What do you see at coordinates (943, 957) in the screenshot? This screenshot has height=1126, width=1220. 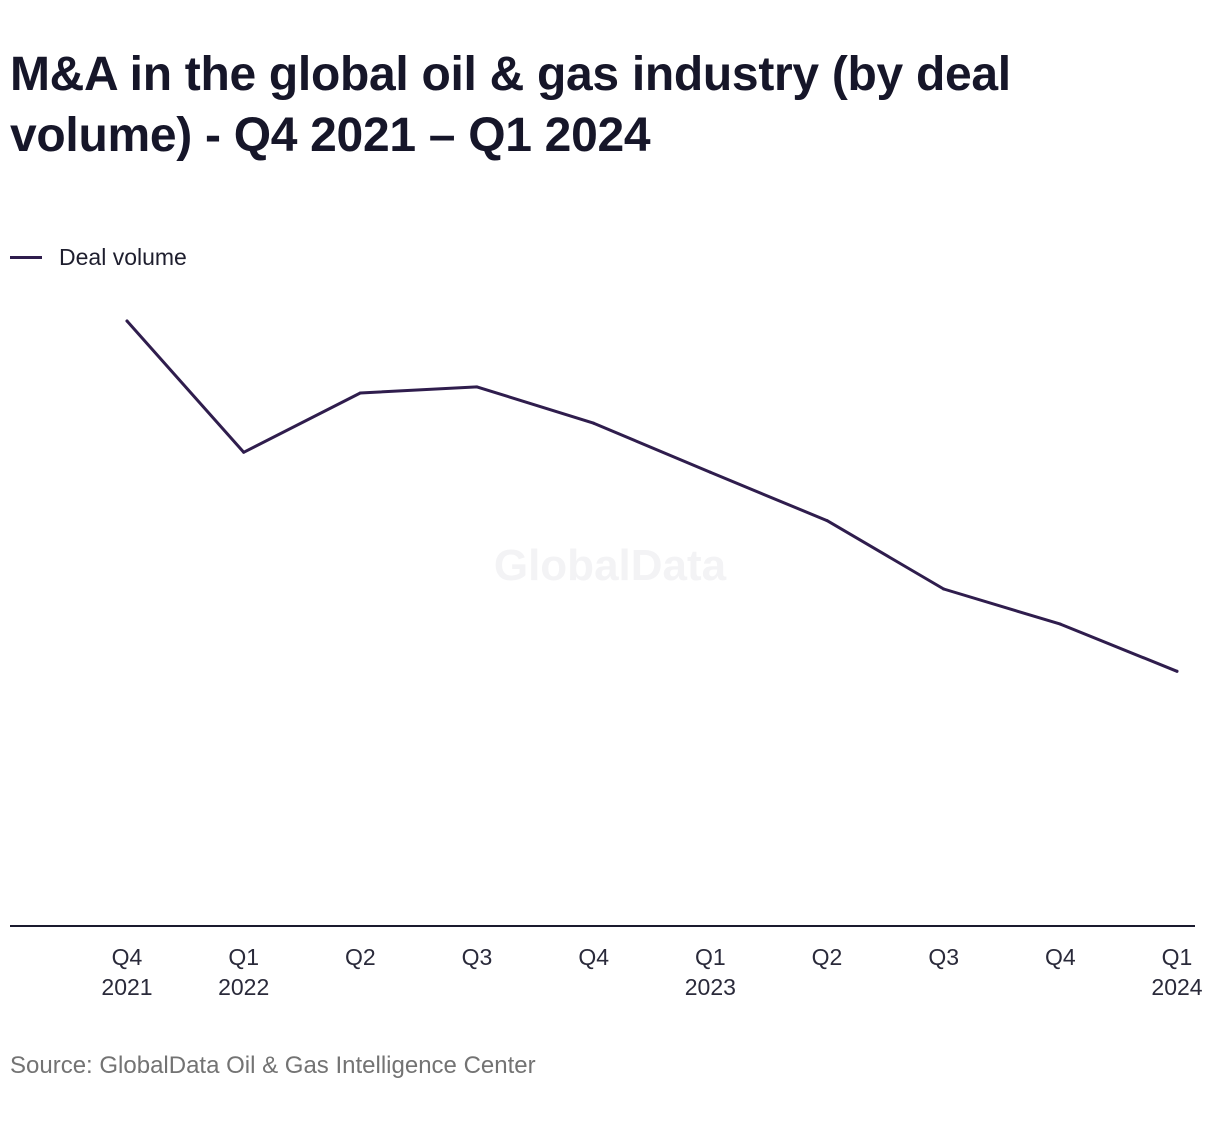 I see `x-tick-label-7: Q3` at bounding box center [943, 957].